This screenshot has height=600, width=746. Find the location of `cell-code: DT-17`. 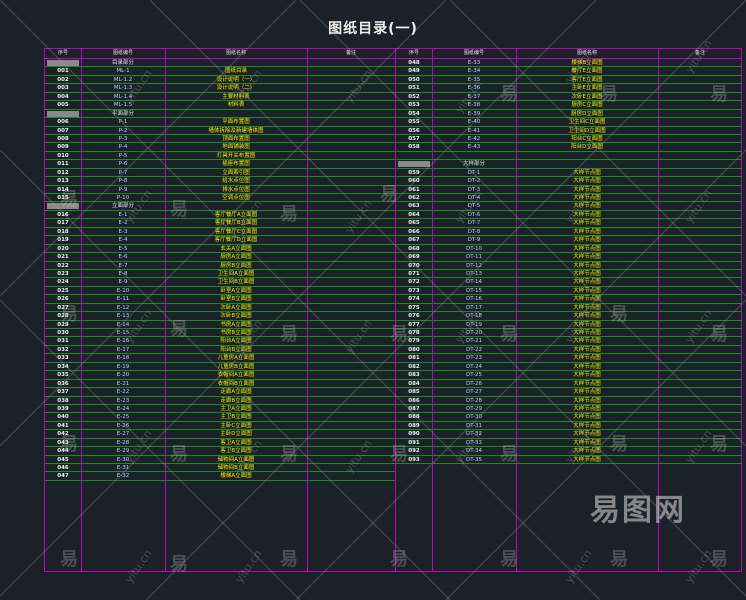

cell-code: DT-17 is located at coordinates (474, 307).